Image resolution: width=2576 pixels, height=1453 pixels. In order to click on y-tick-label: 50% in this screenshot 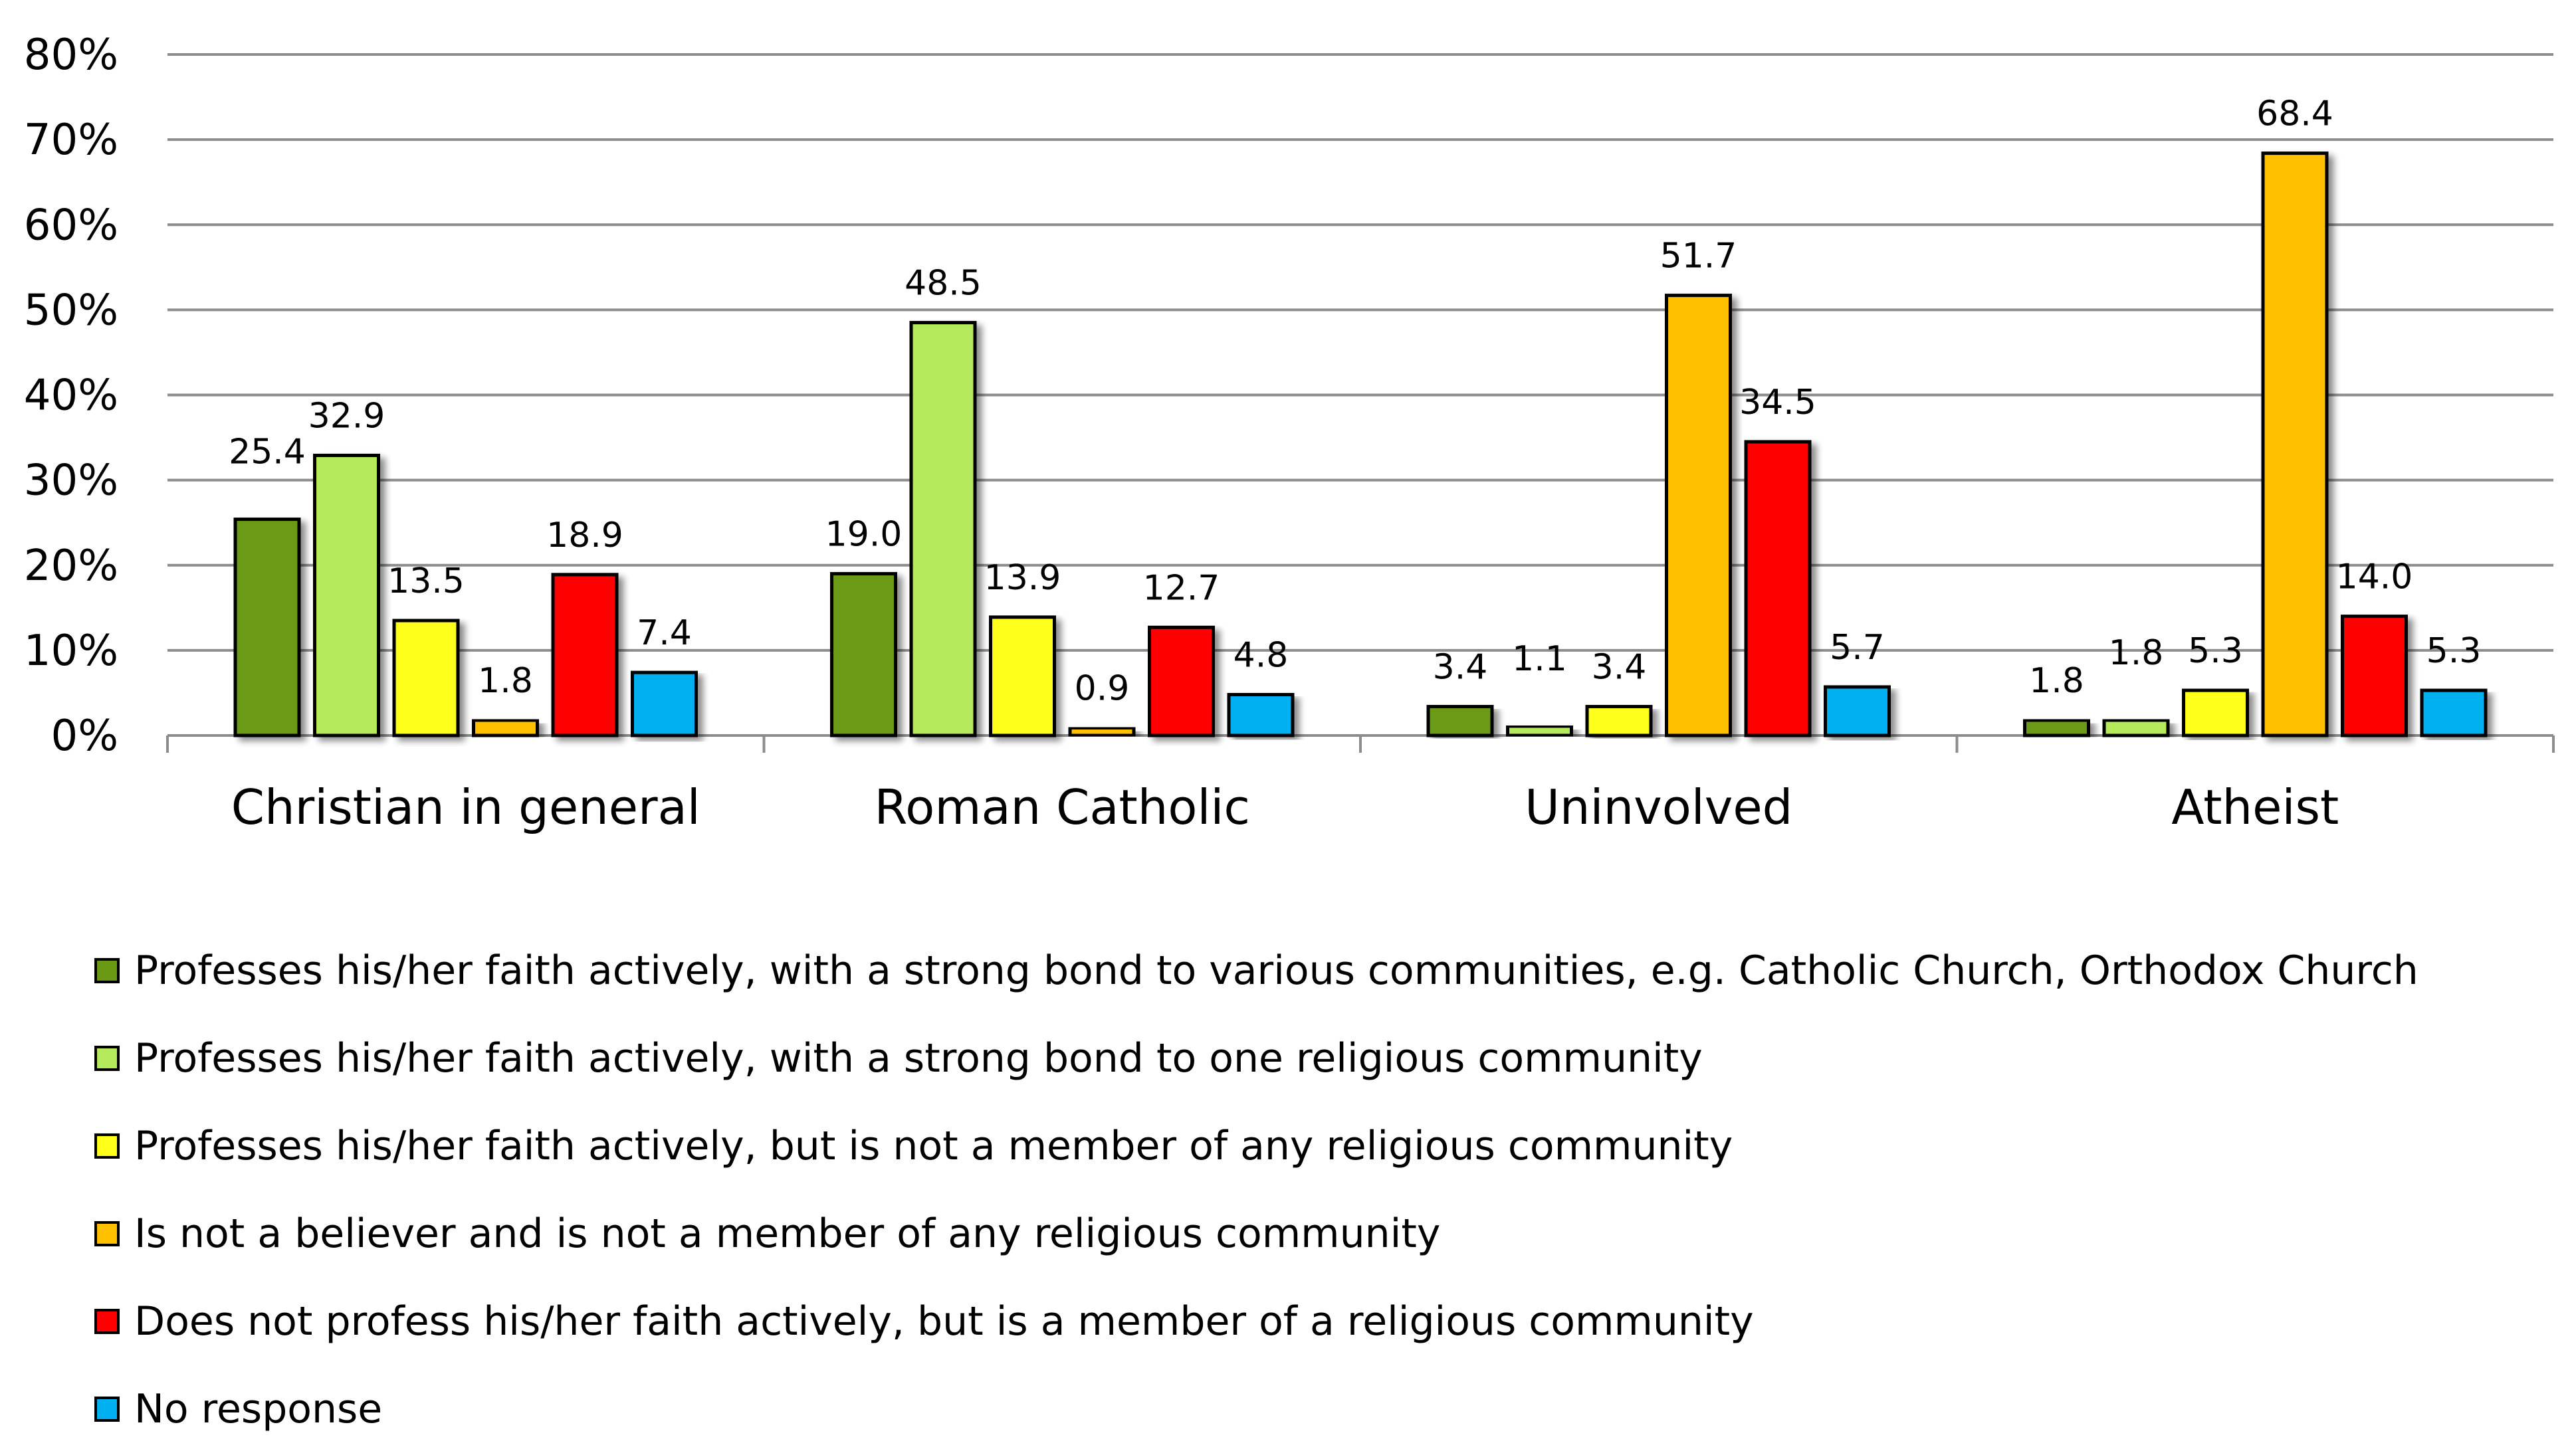, I will do `click(71, 310)`.